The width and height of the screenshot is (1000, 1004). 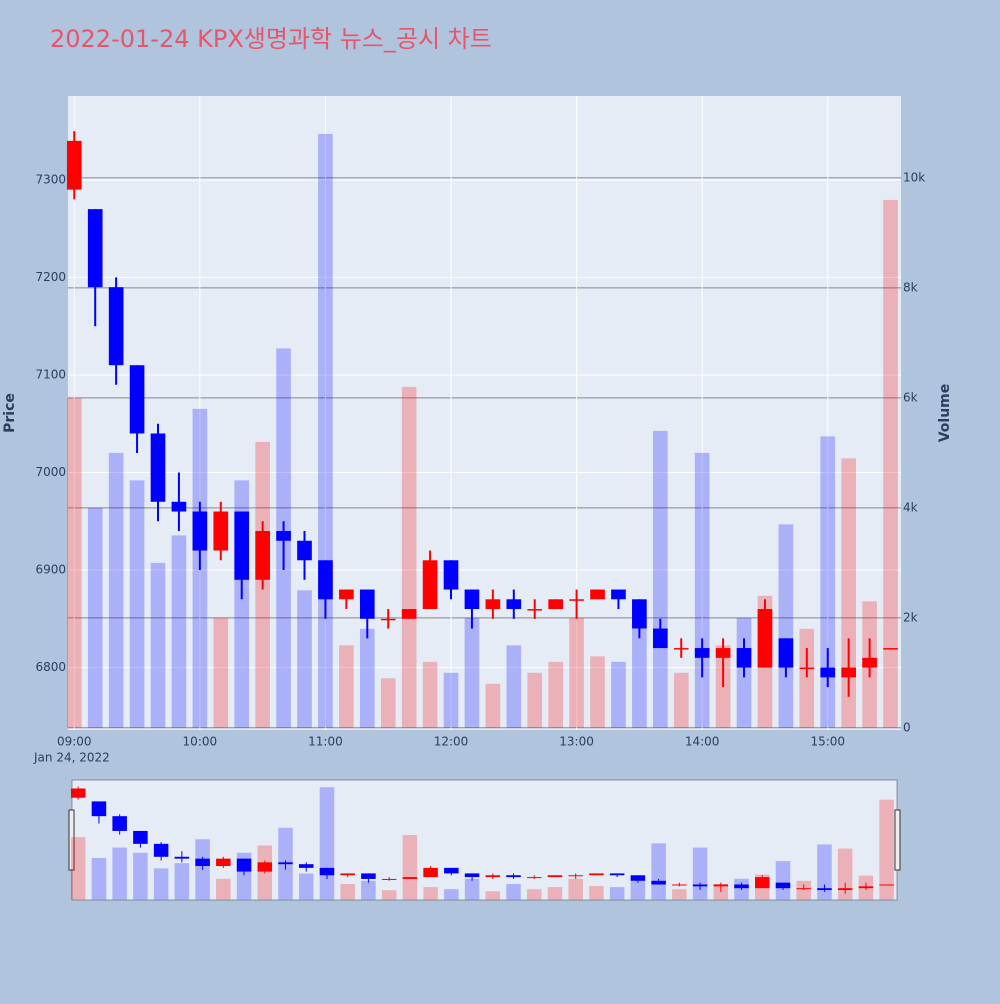 I want to click on x-tick-label: 09:00, so click(x=74, y=742).